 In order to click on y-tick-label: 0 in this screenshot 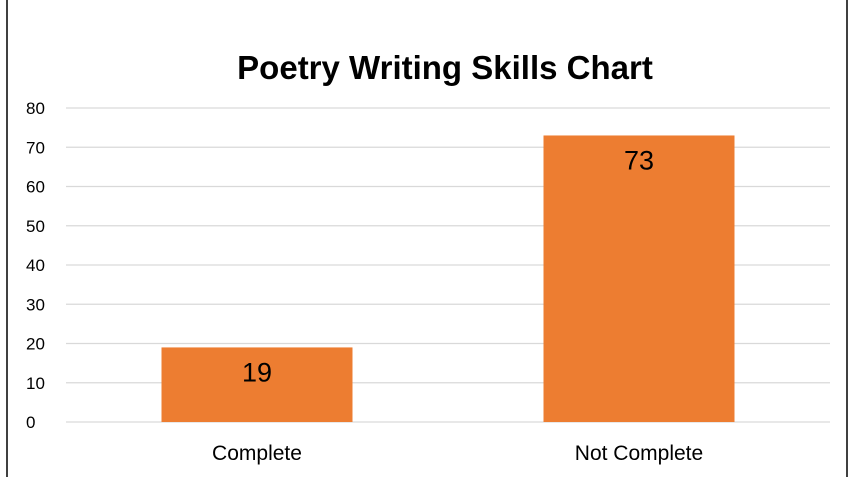, I will do `click(30, 422)`.